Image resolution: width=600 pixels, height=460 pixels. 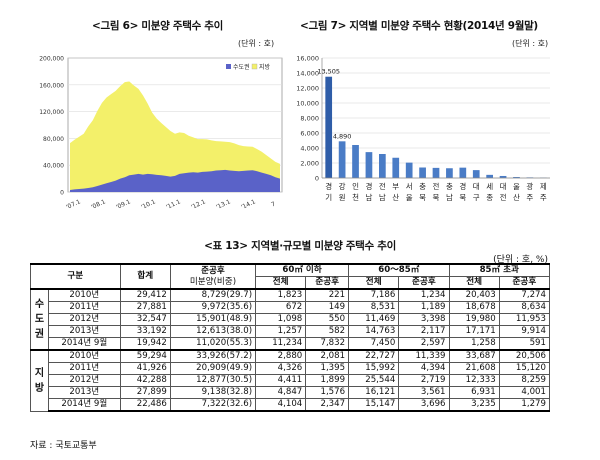 I want to click on x-label-top: 울, so click(x=516, y=186).